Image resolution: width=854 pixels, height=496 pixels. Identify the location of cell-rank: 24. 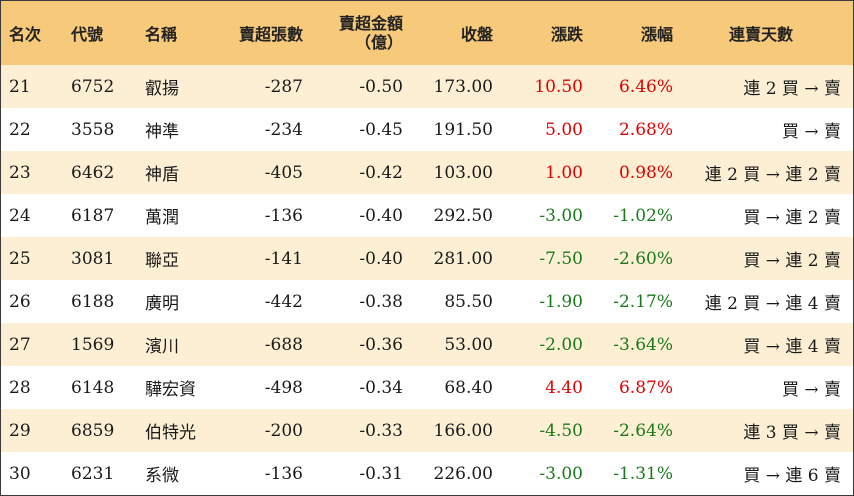
(20, 215).